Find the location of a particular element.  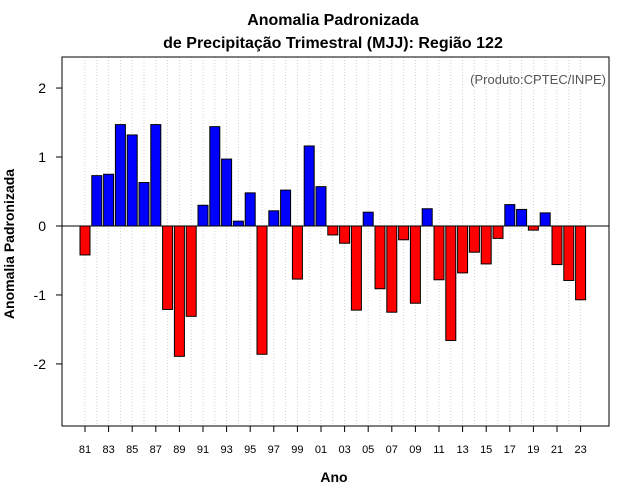

chart-title-line1: Anomalia Padronizada is located at coordinates (333, 20).